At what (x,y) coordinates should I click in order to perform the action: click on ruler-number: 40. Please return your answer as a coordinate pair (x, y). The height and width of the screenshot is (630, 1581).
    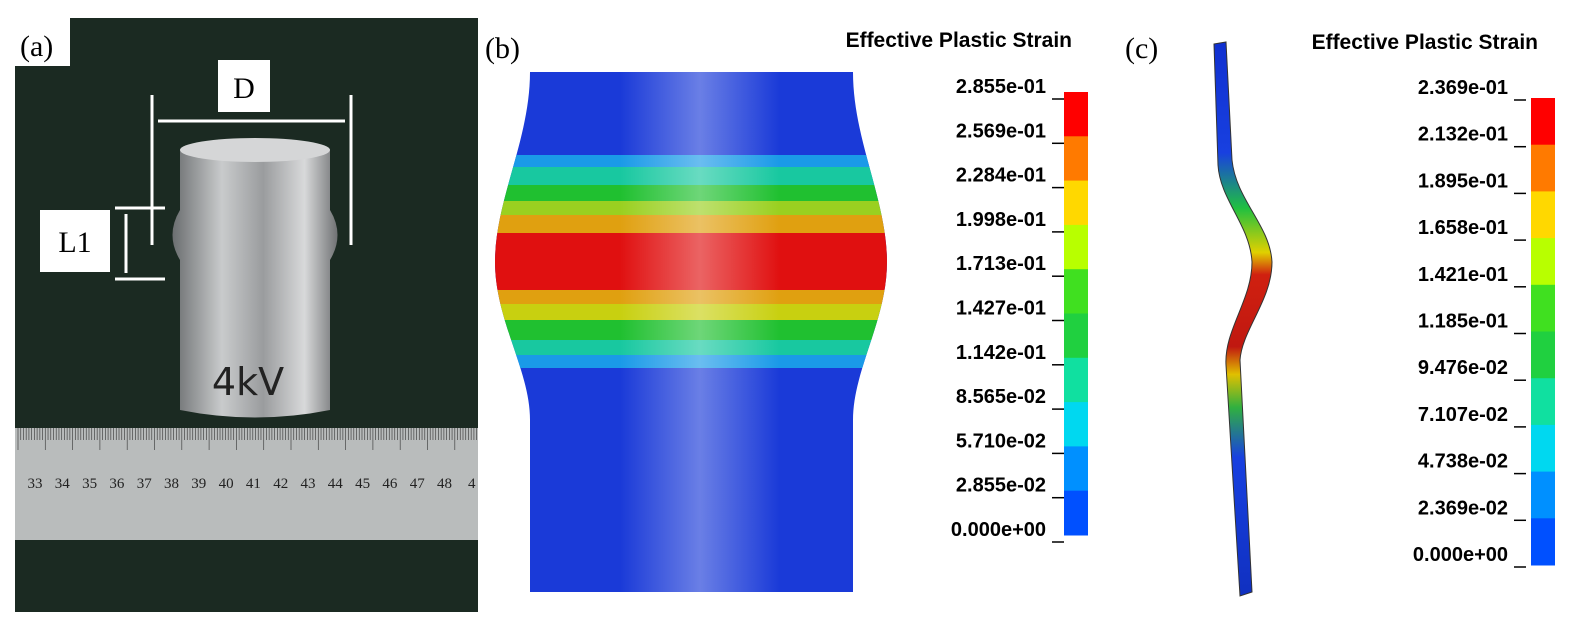
    Looking at the image, I should click on (226, 484).